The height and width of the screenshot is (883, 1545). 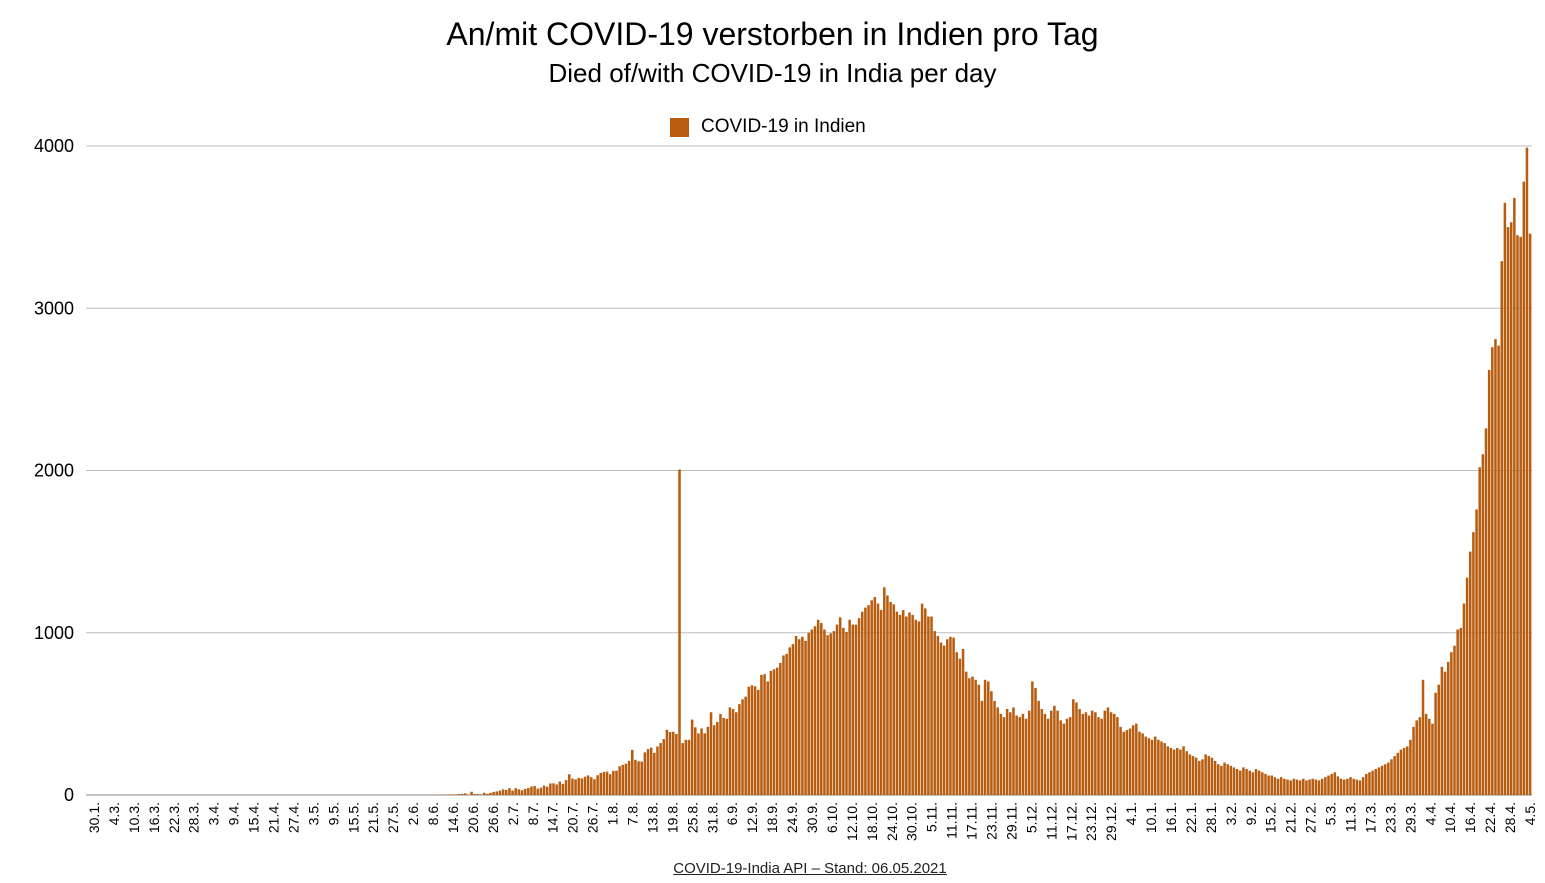 What do you see at coordinates (94, 817) in the screenshot?
I see `x-tick-label: 30.1.` at bounding box center [94, 817].